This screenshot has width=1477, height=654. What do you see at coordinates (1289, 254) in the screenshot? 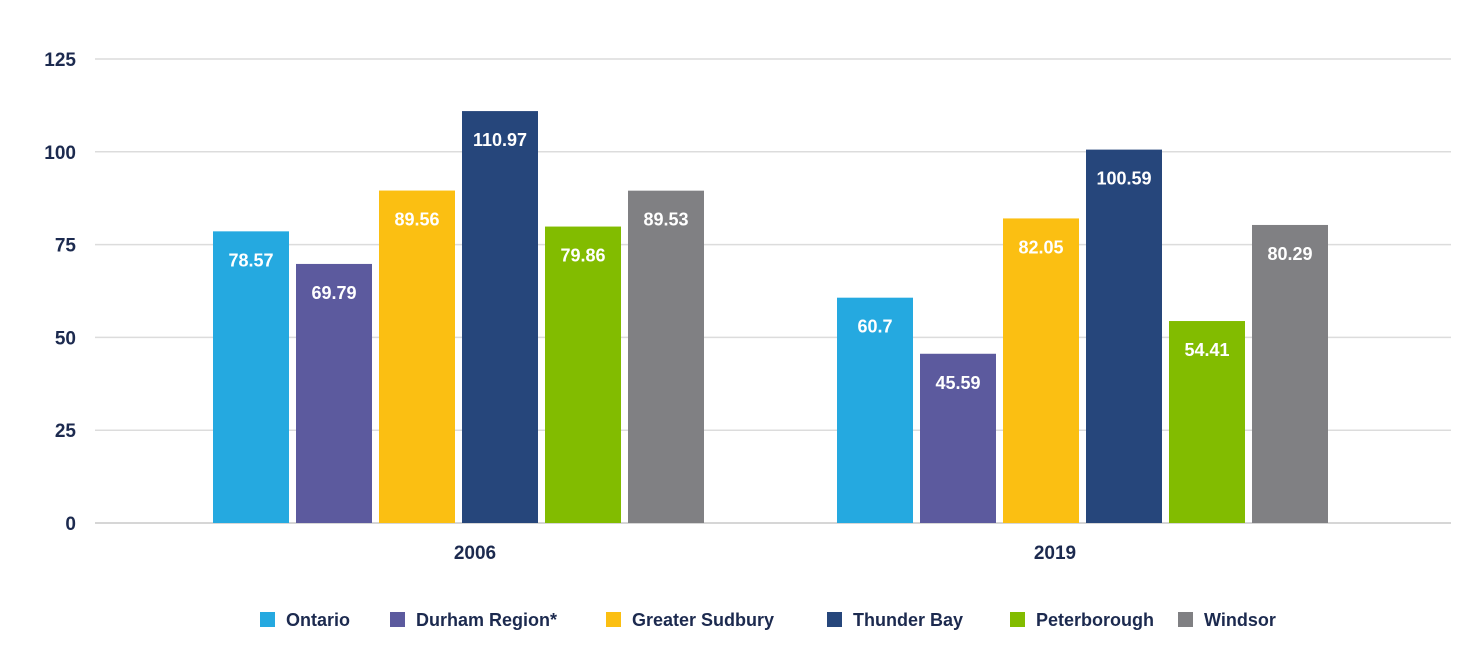
I see `data-label: 80.29` at bounding box center [1289, 254].